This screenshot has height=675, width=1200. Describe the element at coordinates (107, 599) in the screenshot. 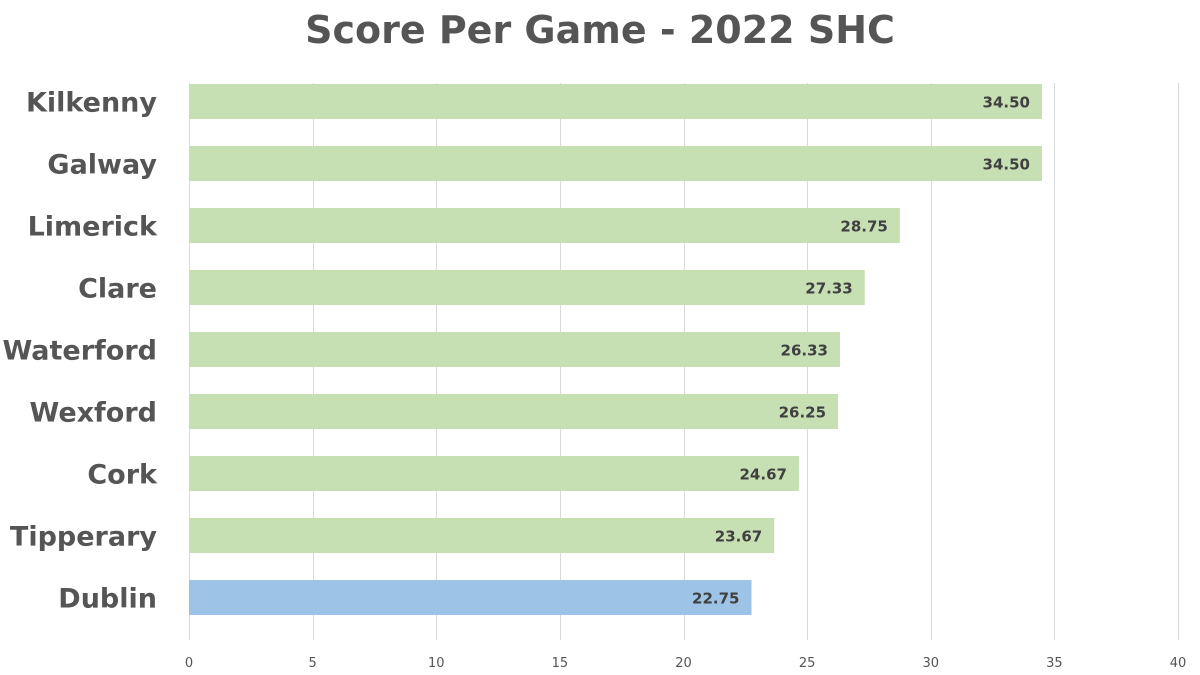

I see `category-label: Dublin` at that location.